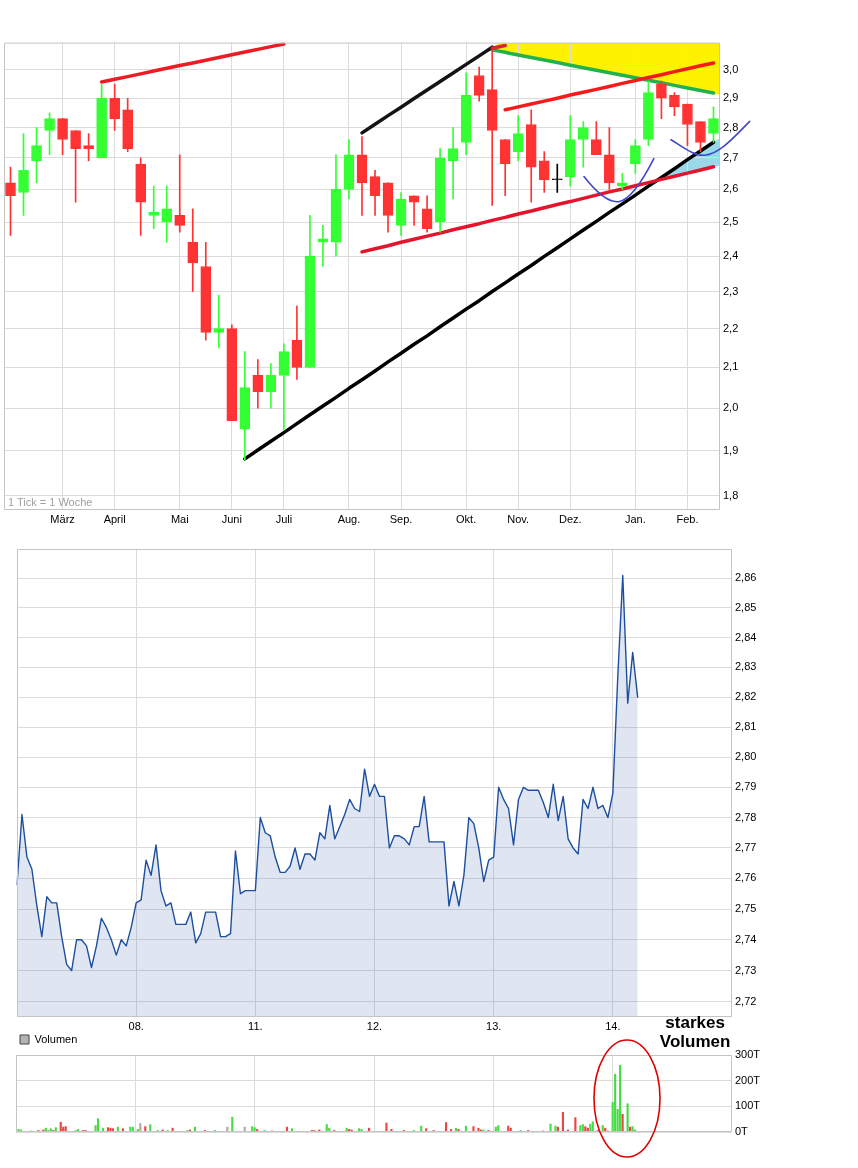 The height and width of the screenshot is (1168, 858). What do you see at coordinates (748, 1054) in the screenshot?
I see `y-tick-label: 300T` at bounding box center [748, 1054].